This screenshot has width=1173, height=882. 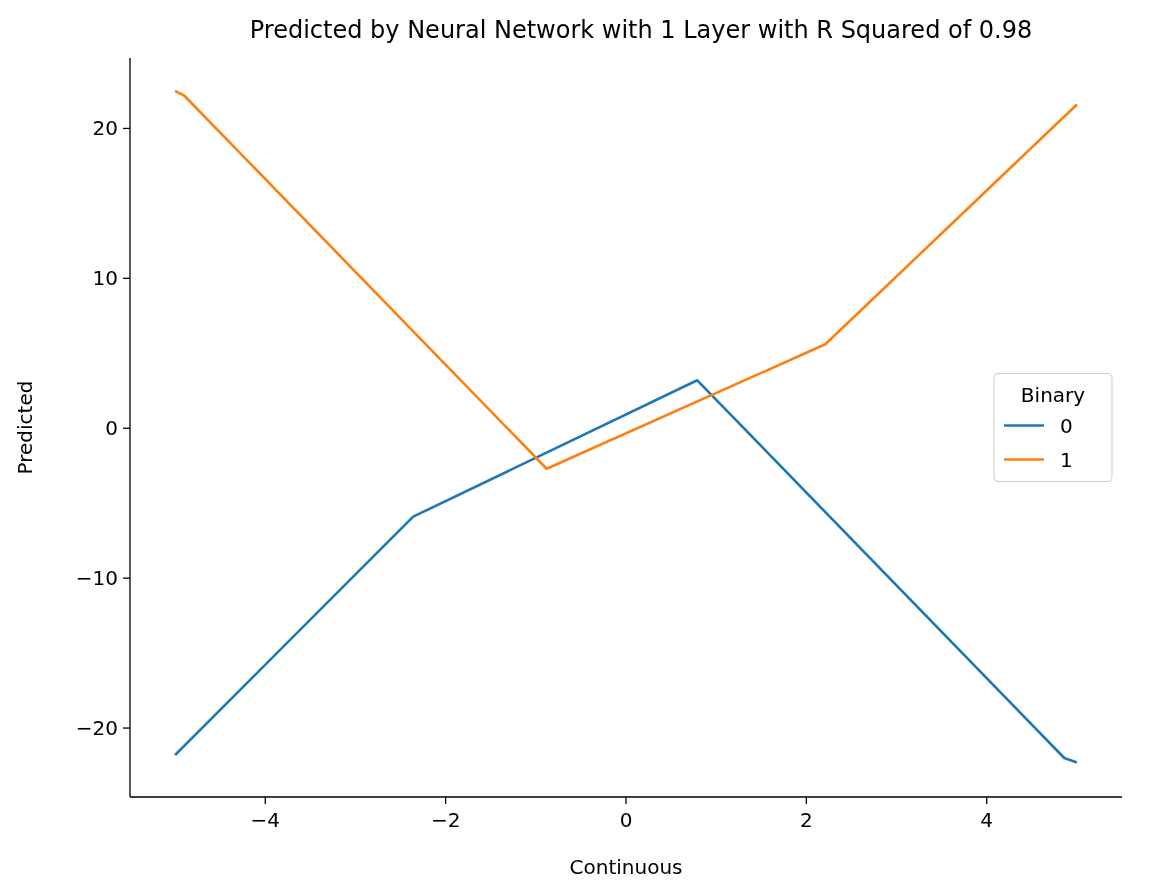 I want to click on x-tick-label: −2, so click(x=445, y=820).